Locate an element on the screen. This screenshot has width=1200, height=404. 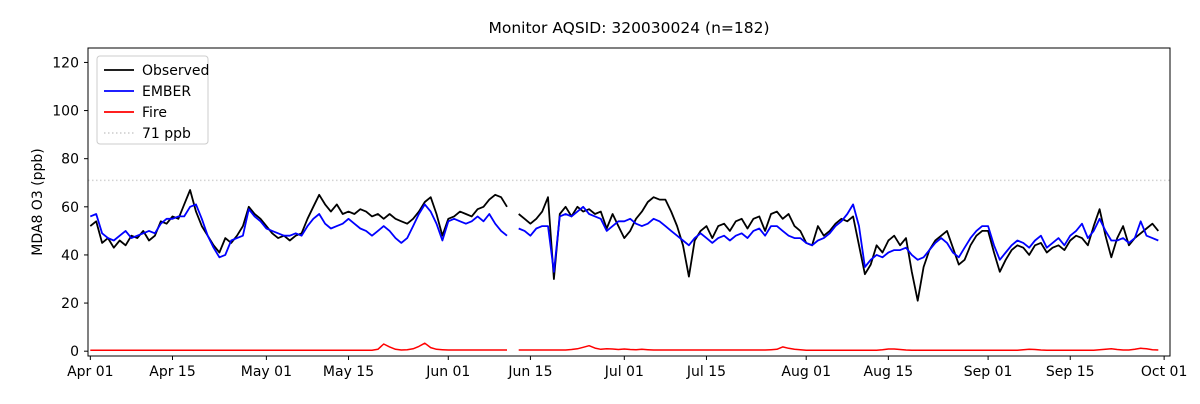
x-tick-label: Apr 15 is located at coordinates (172, 372).